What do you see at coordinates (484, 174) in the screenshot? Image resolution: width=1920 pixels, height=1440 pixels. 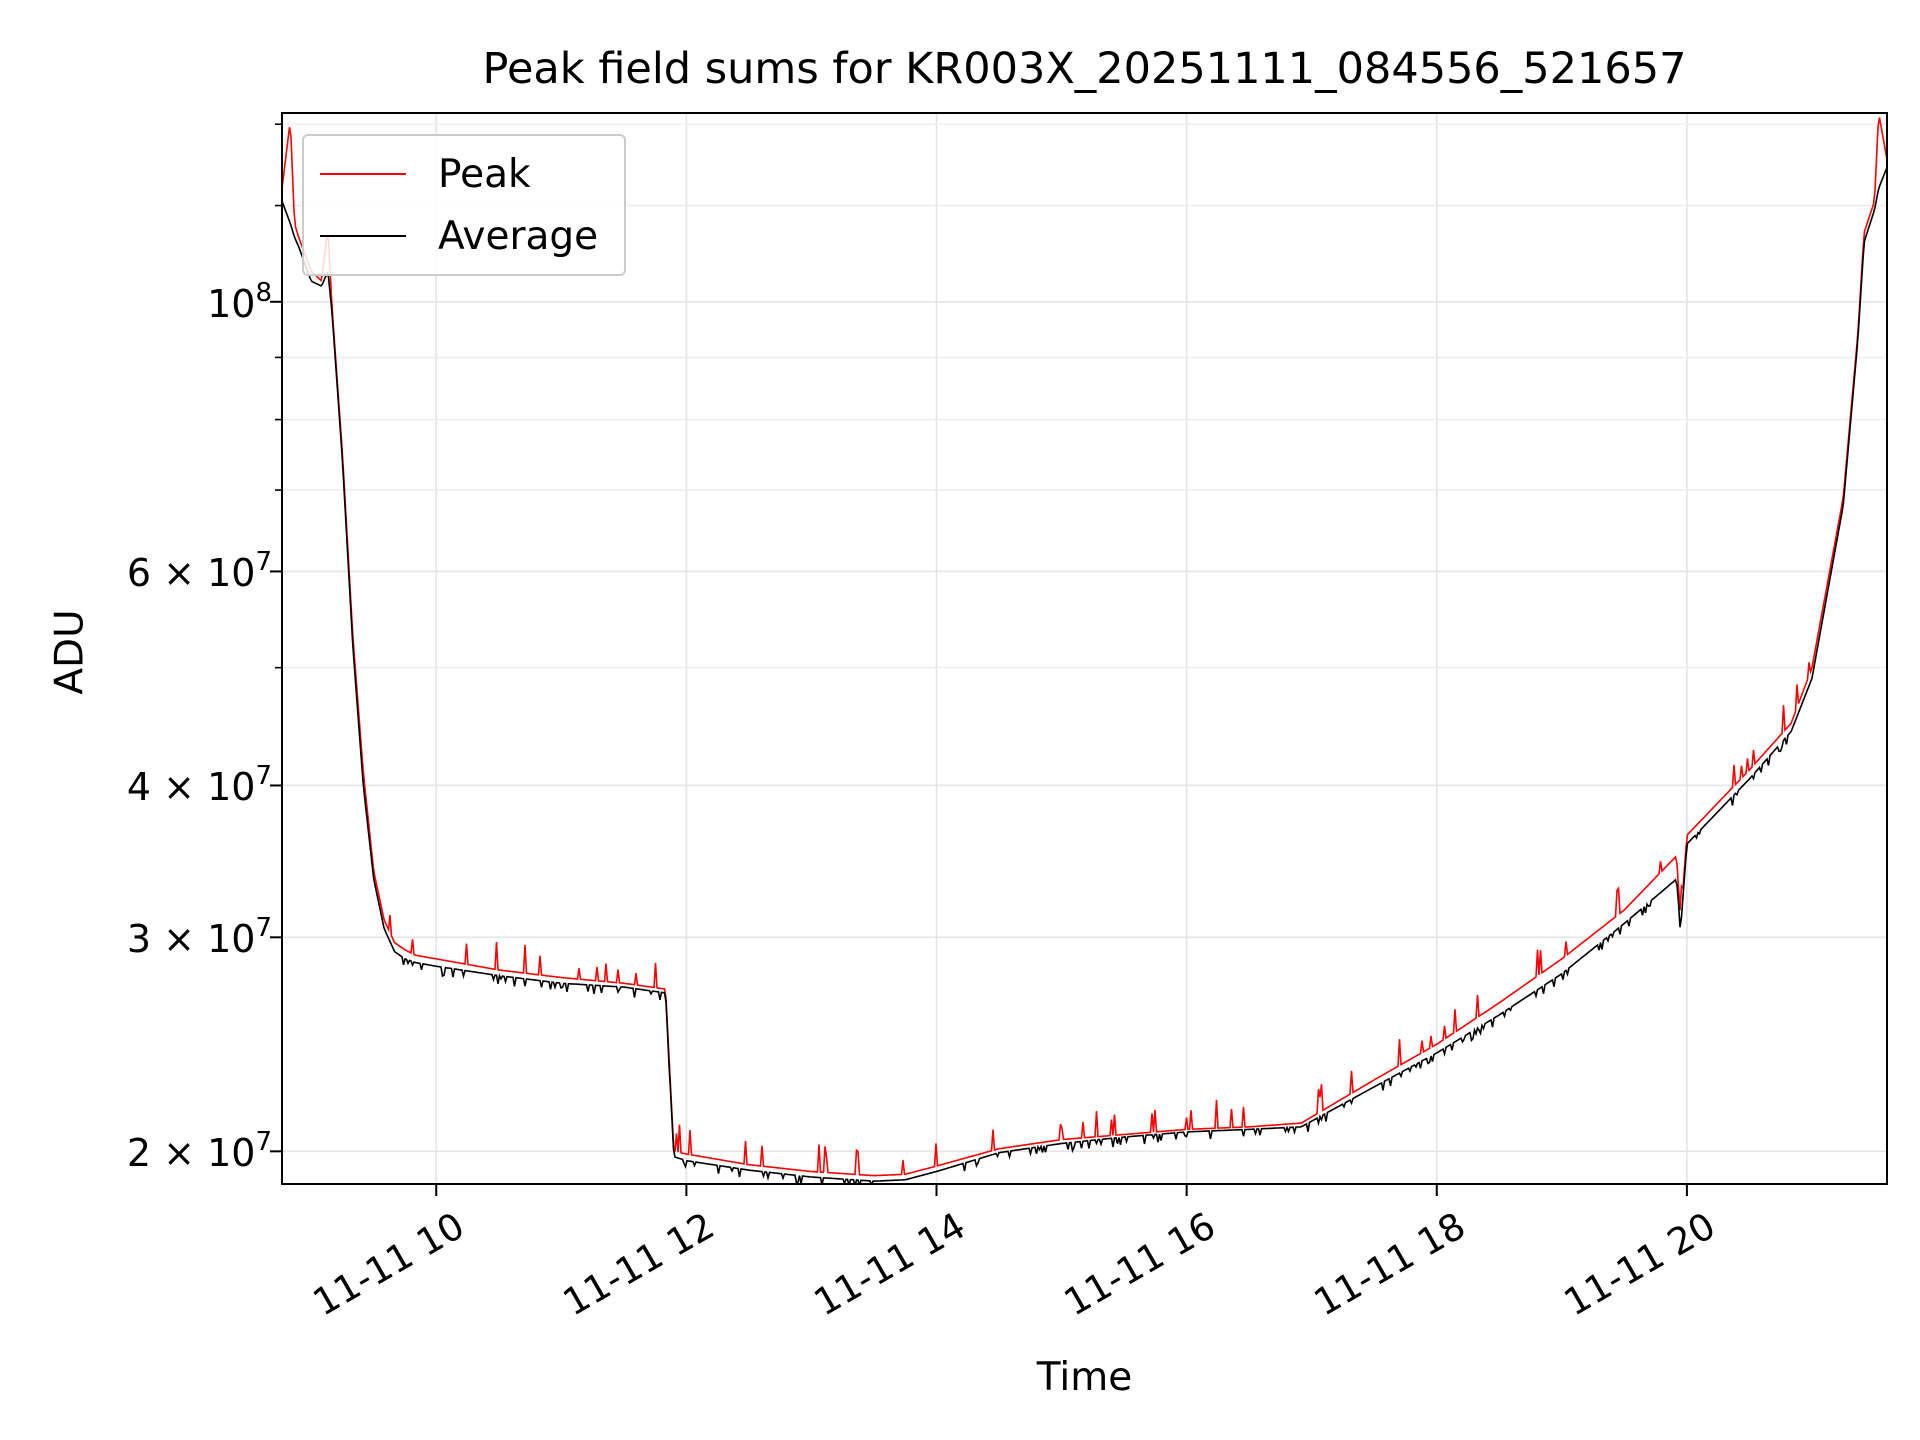 I see `legend-label-peak: Peak` at bounding box center [484, 174].